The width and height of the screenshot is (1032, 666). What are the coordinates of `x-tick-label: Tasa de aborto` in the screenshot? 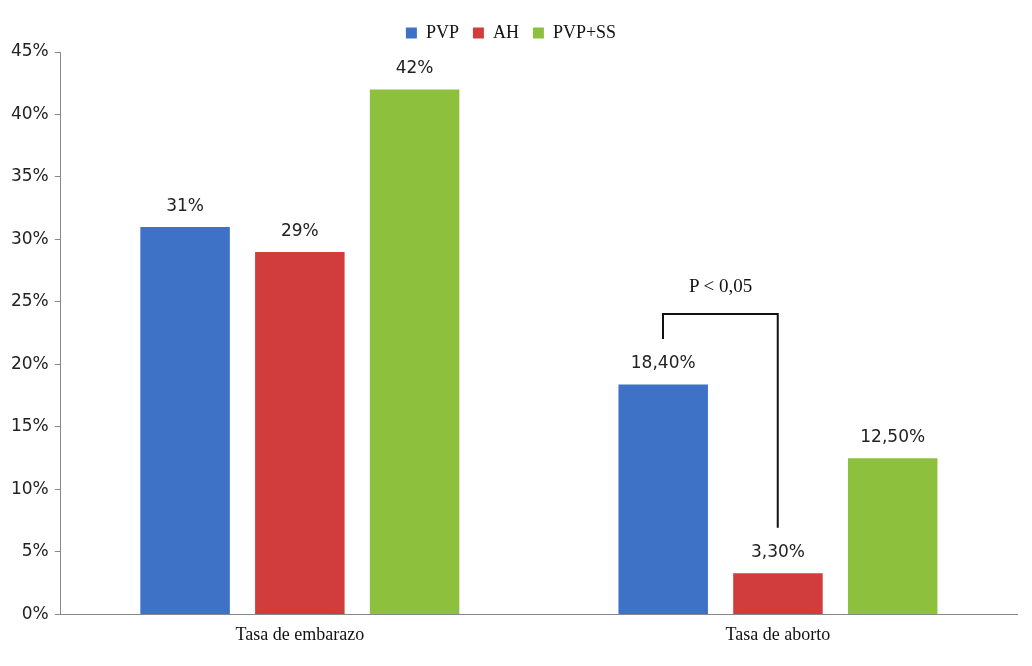 It's located at (778, 633).